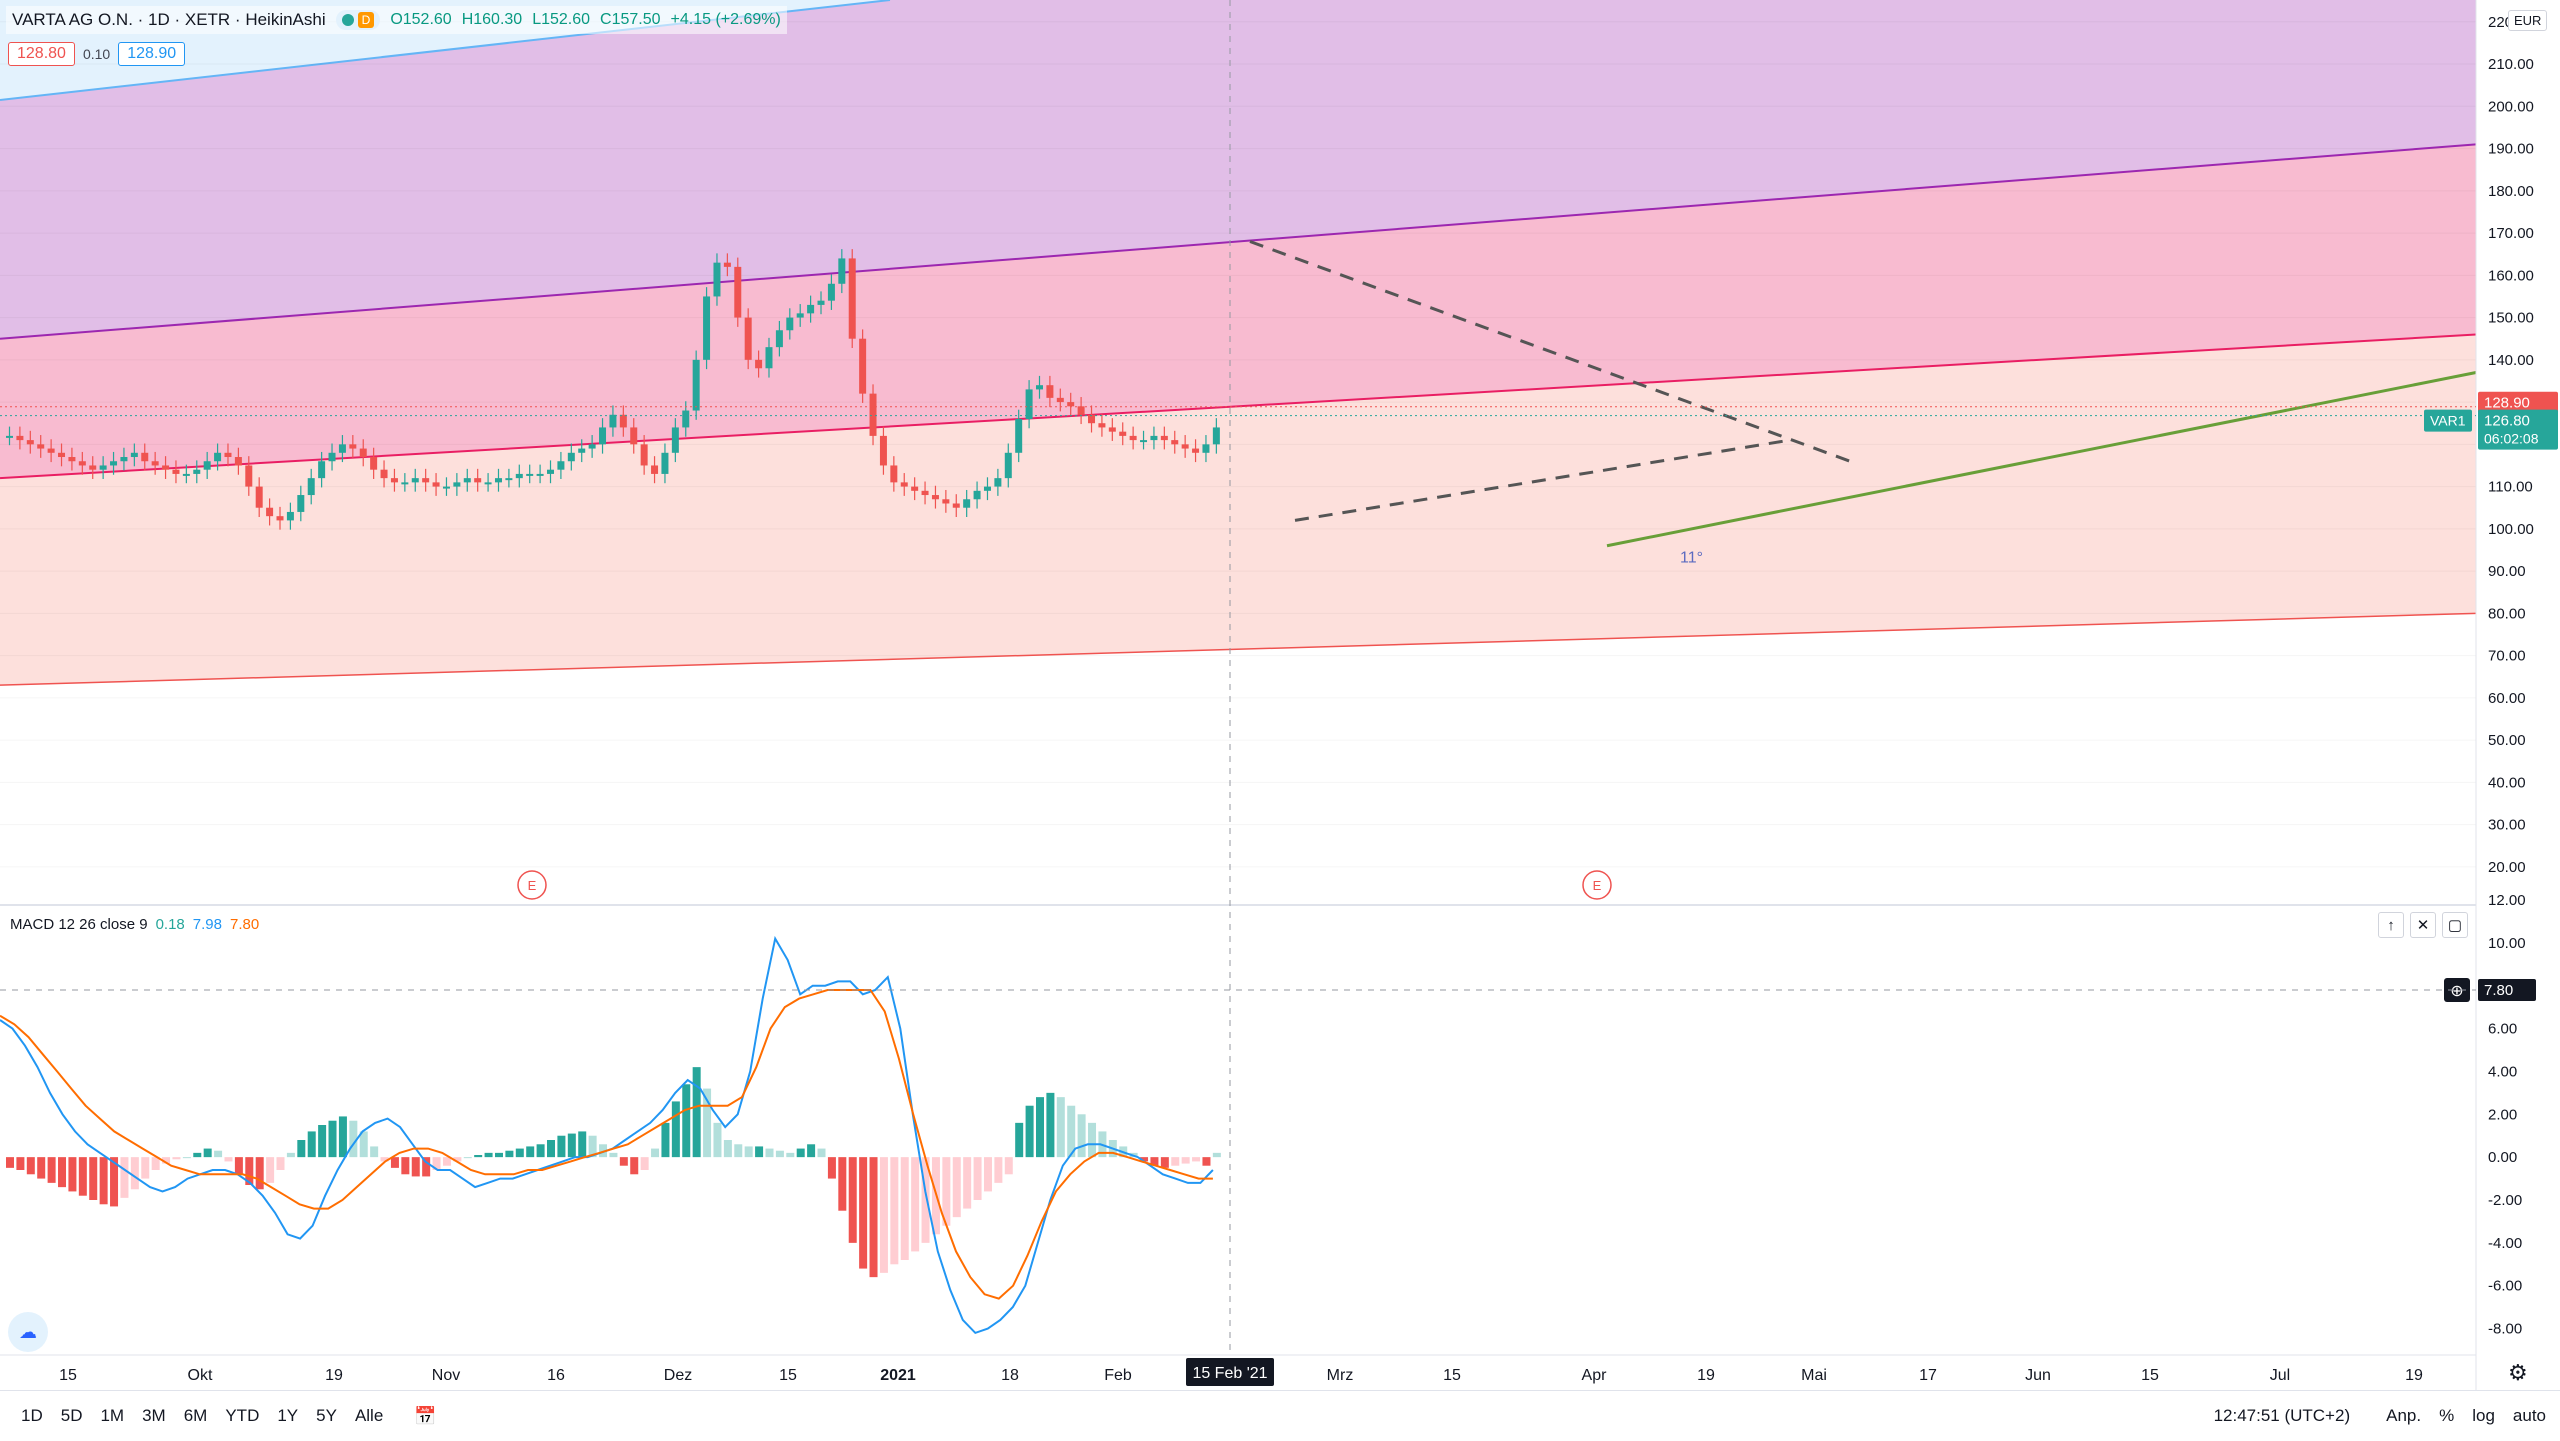  I want to click on adjust-button: Anp., so click(2404, 1415).